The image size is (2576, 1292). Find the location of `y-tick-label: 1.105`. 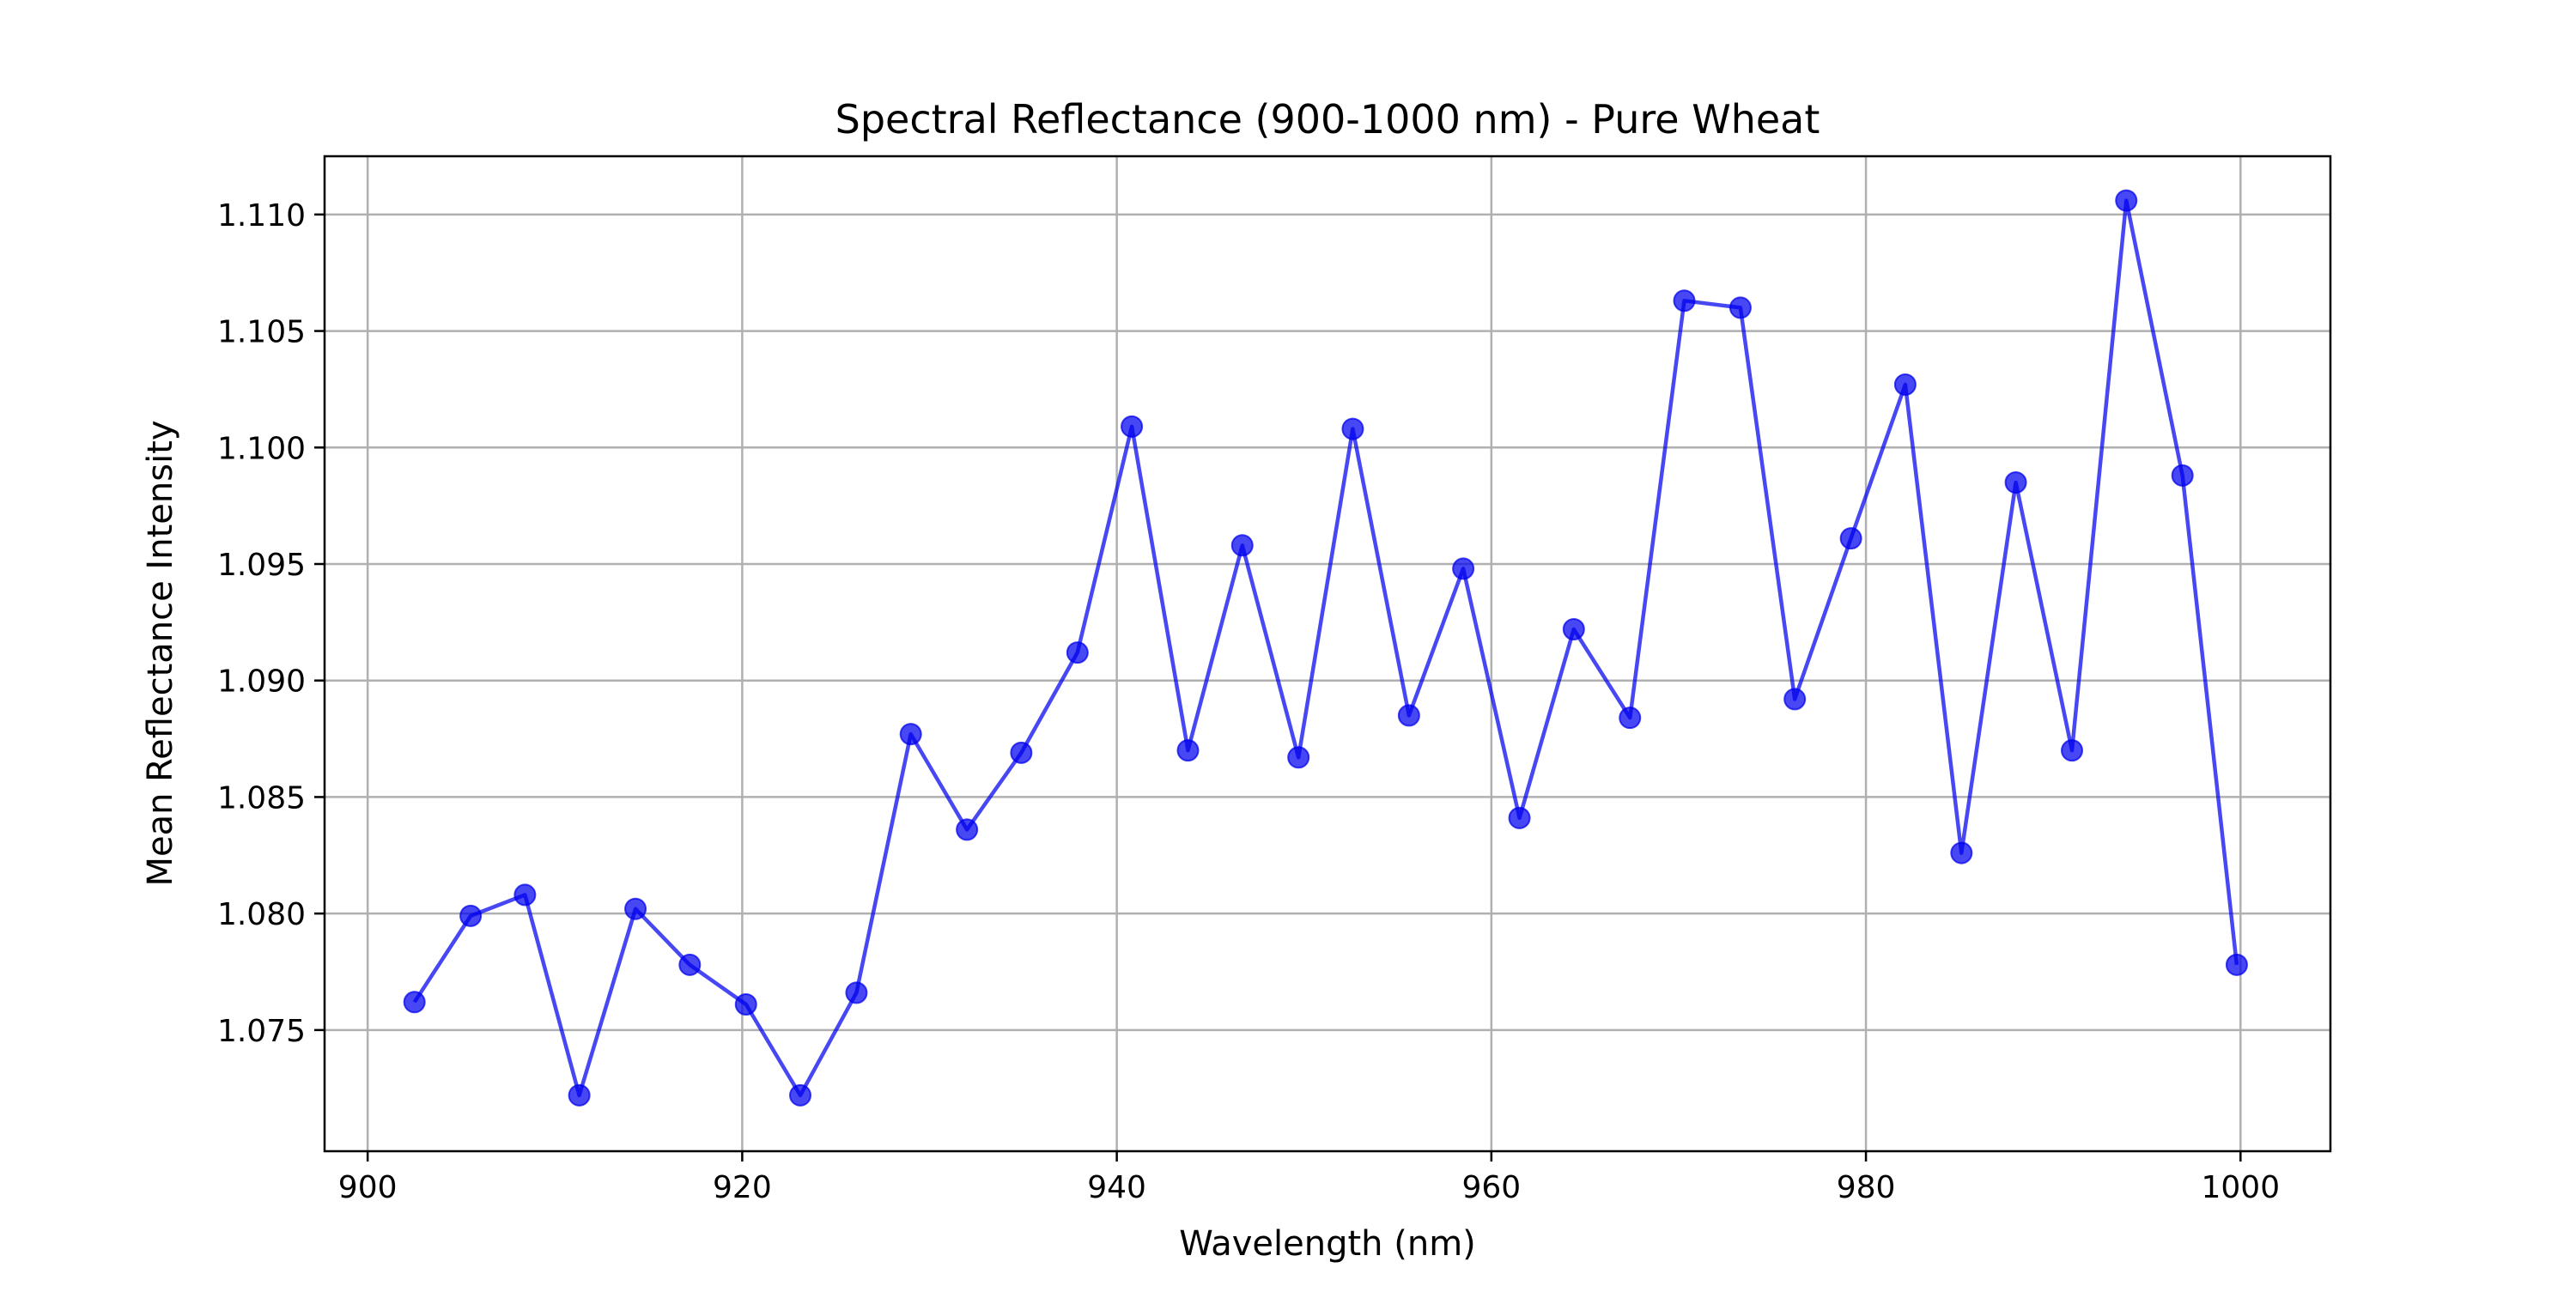

y-tick-label: 1.105 is located at coordinates (261, 332).